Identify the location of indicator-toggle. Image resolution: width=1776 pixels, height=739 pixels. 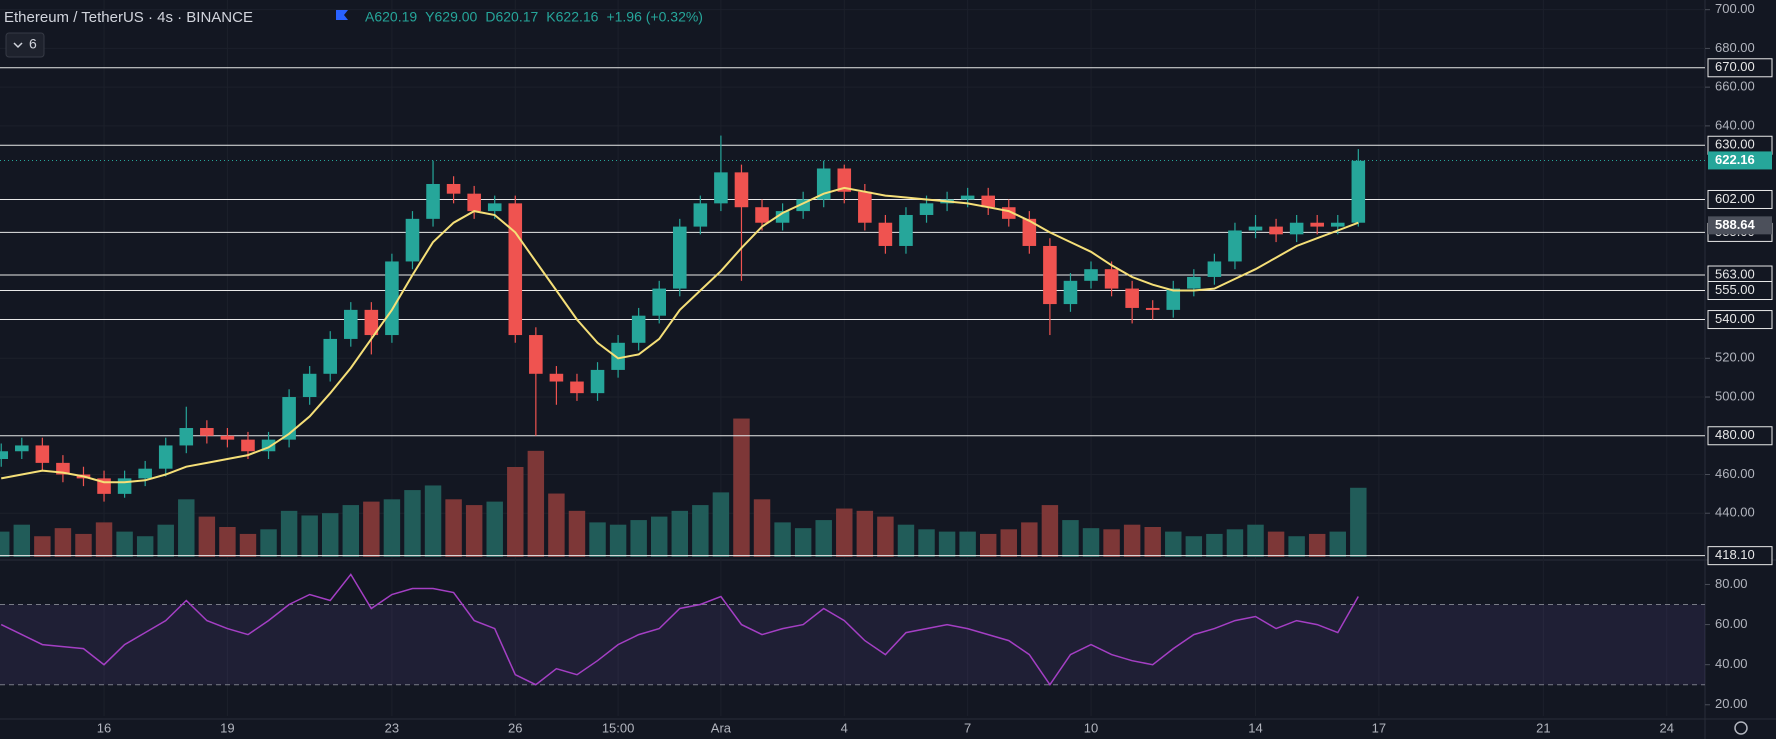
(25, 45).